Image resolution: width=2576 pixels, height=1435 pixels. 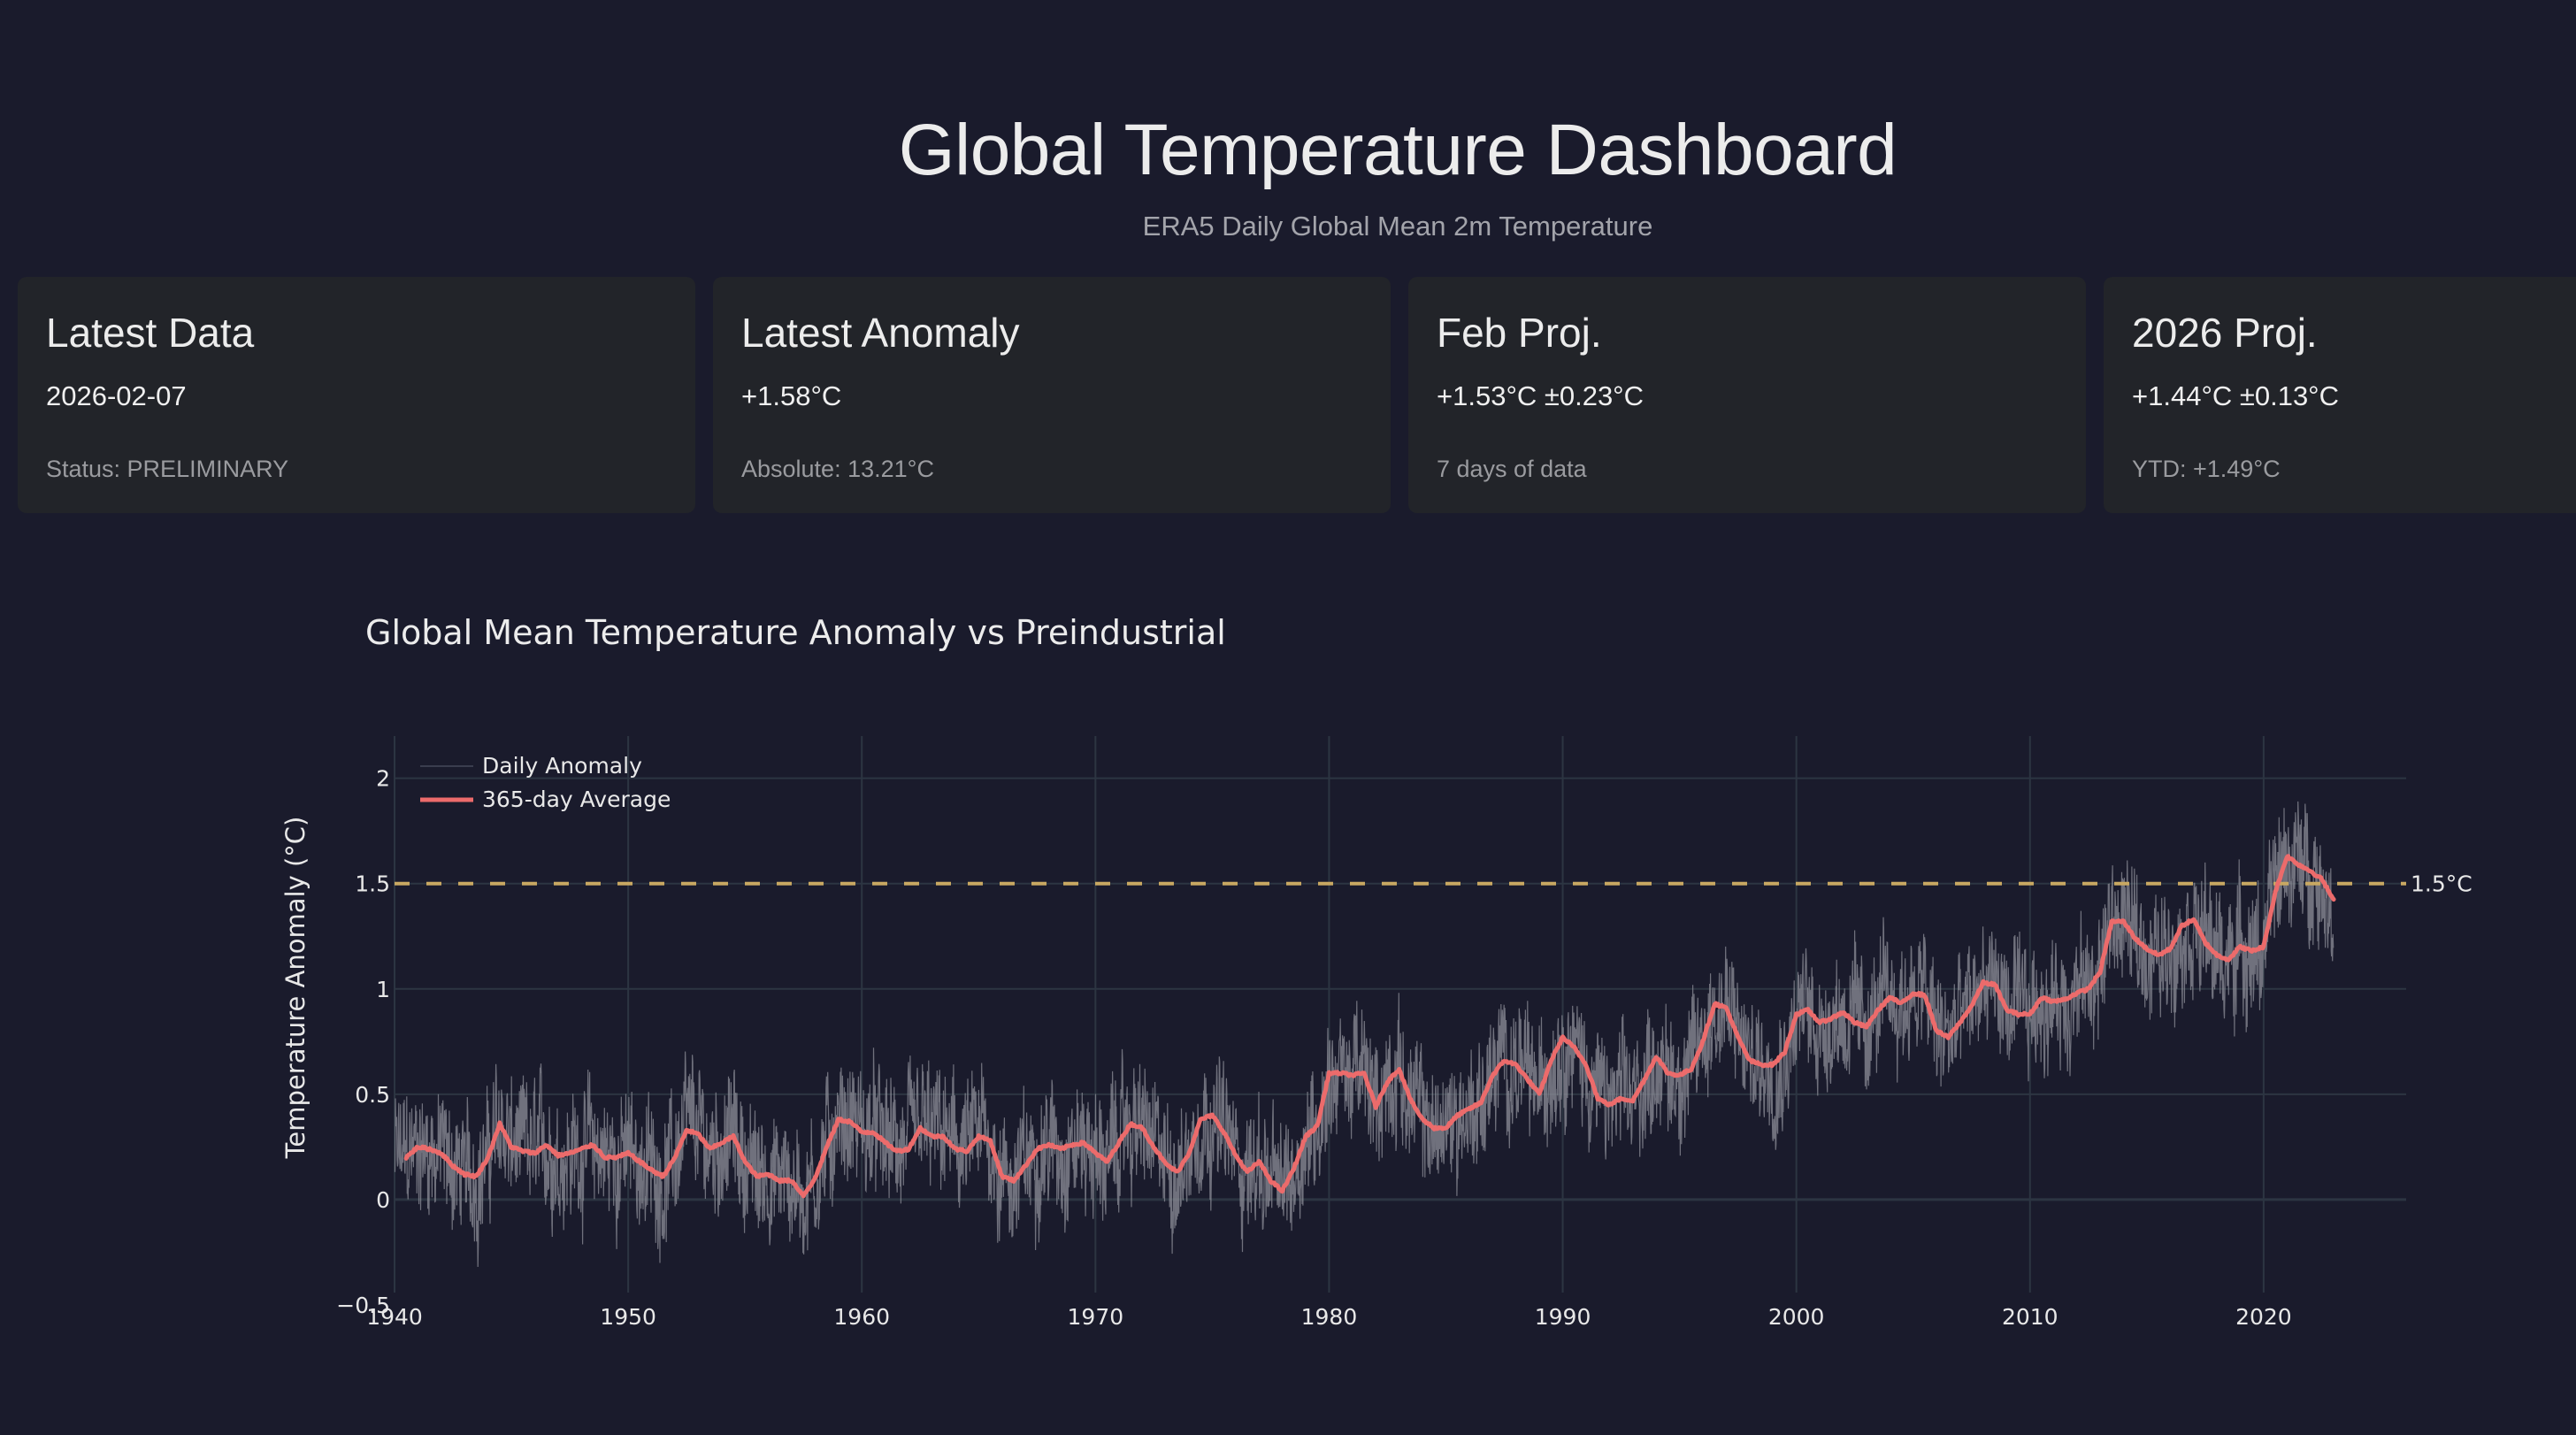 I want to click on y-tick-label: 0.5, so click(x=372, y=1095).